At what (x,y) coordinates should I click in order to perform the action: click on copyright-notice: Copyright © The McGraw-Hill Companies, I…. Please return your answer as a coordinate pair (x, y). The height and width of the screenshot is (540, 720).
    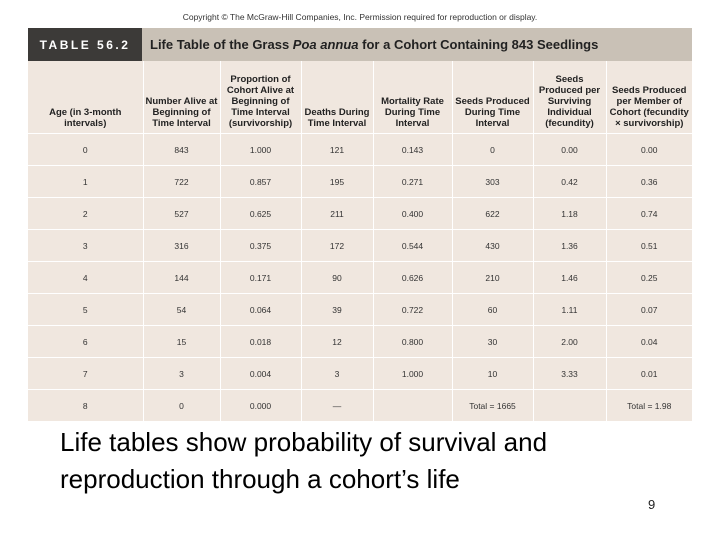
    Looking at the image, I should click on (360, 17).